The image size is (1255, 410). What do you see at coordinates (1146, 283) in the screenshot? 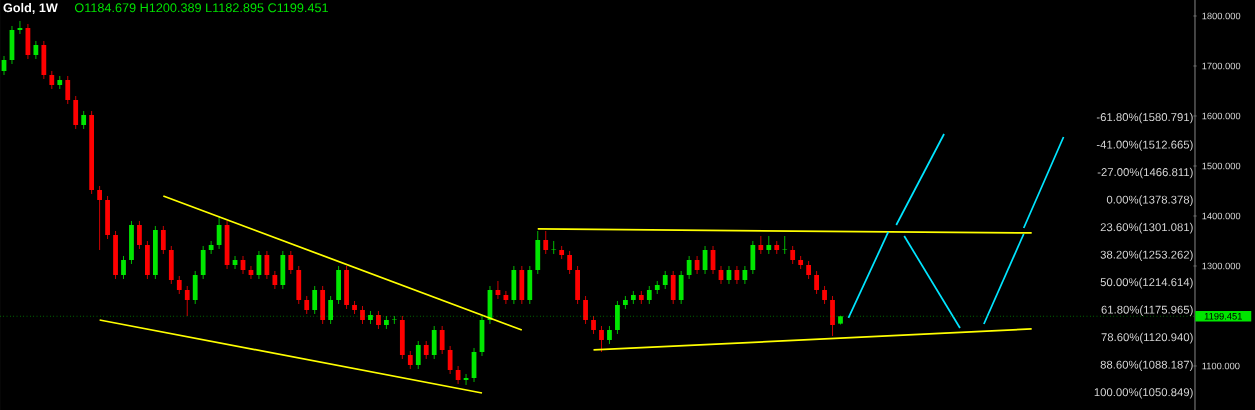
I see `annotation: 50.00%(1214.614)` at bounding box center [1146, 283].